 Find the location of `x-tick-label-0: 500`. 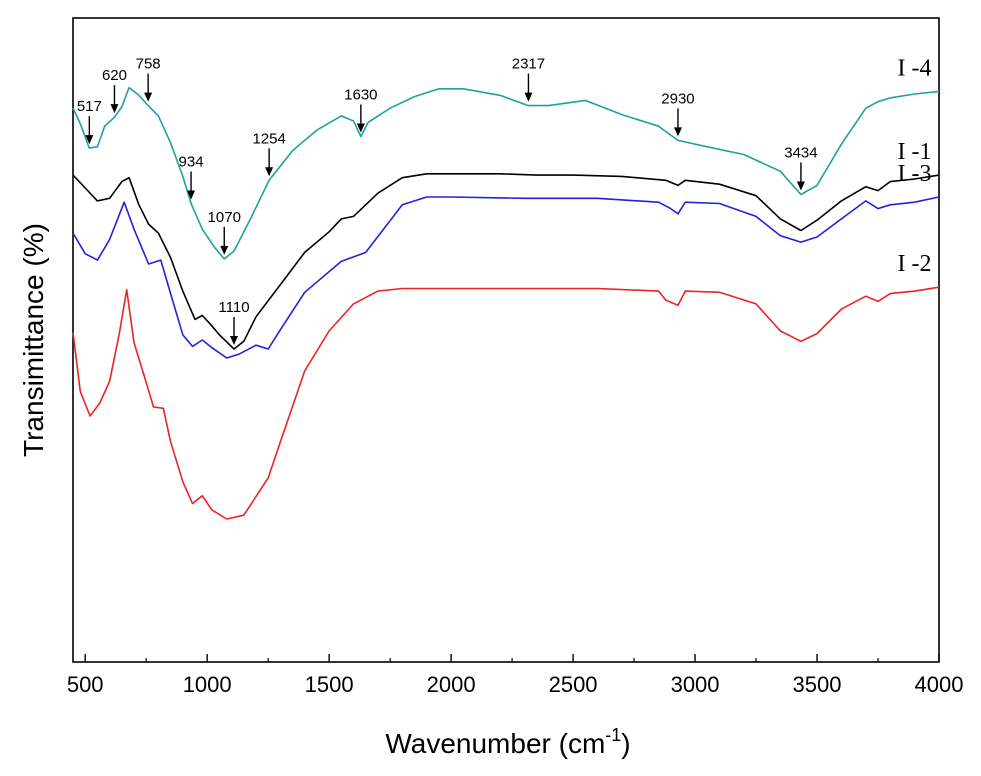

x-tick-label-0: 500 is located at coordinates (85, 684).